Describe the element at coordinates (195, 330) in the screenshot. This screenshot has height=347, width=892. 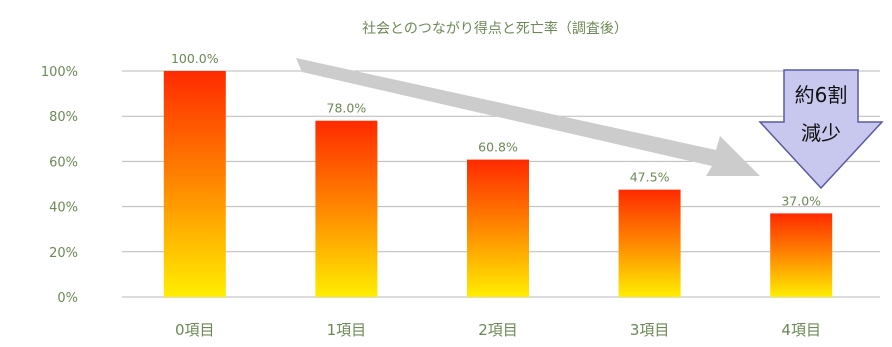
I see `x-category-label: 0項目` at that location.